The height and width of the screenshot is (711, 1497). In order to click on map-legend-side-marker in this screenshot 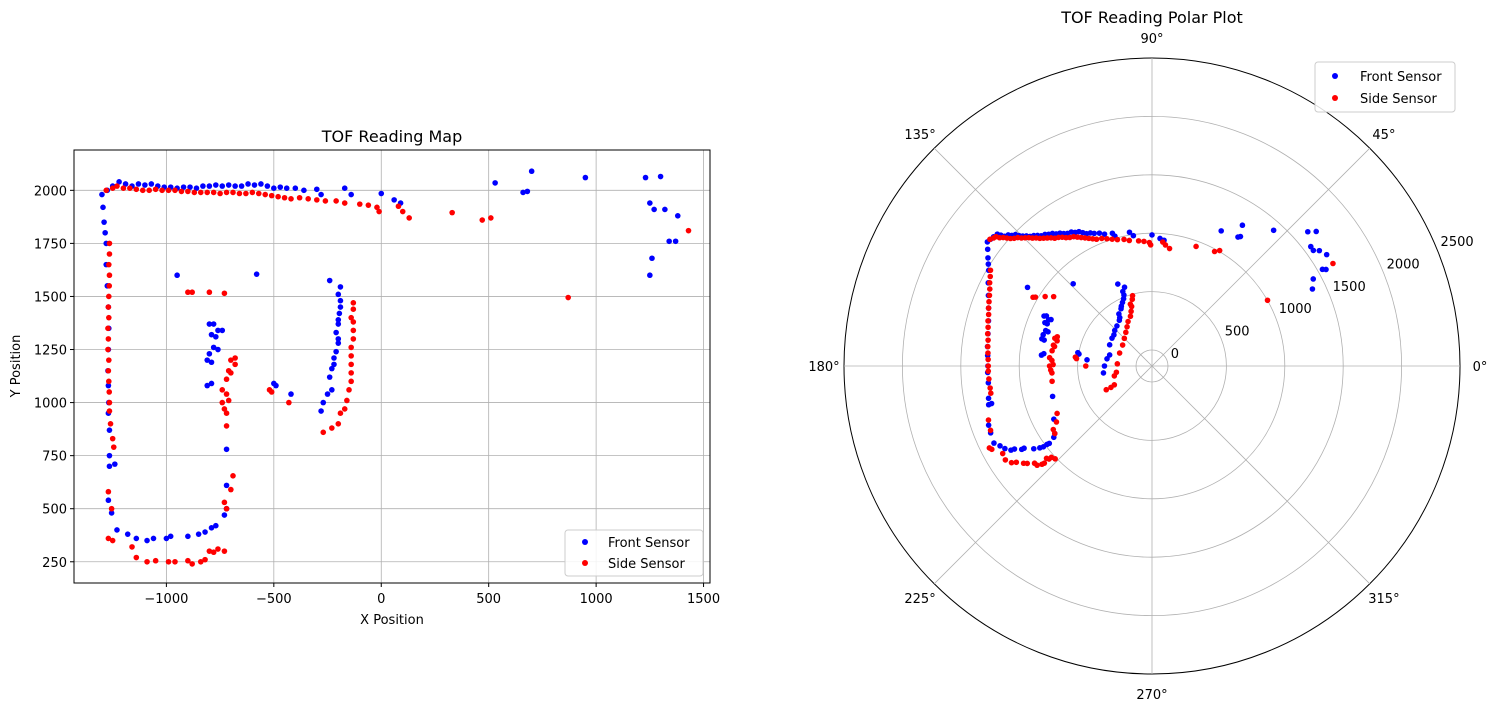, I will do `click(585, 563)`.